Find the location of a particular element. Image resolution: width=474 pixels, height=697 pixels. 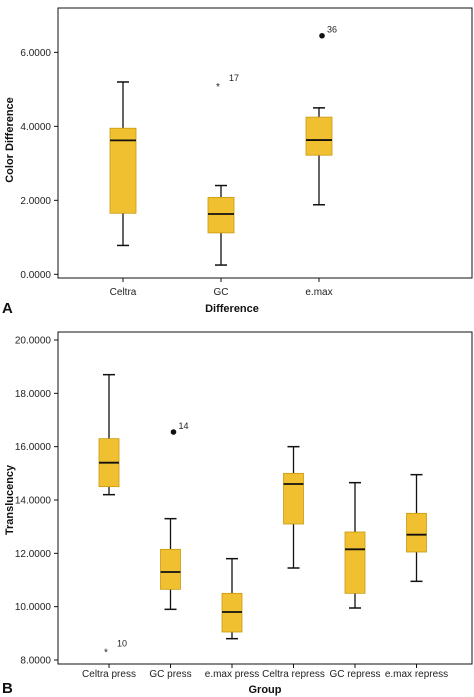

panel-a-y-axis-title: Color Difference is located at coordinates (10, 140).